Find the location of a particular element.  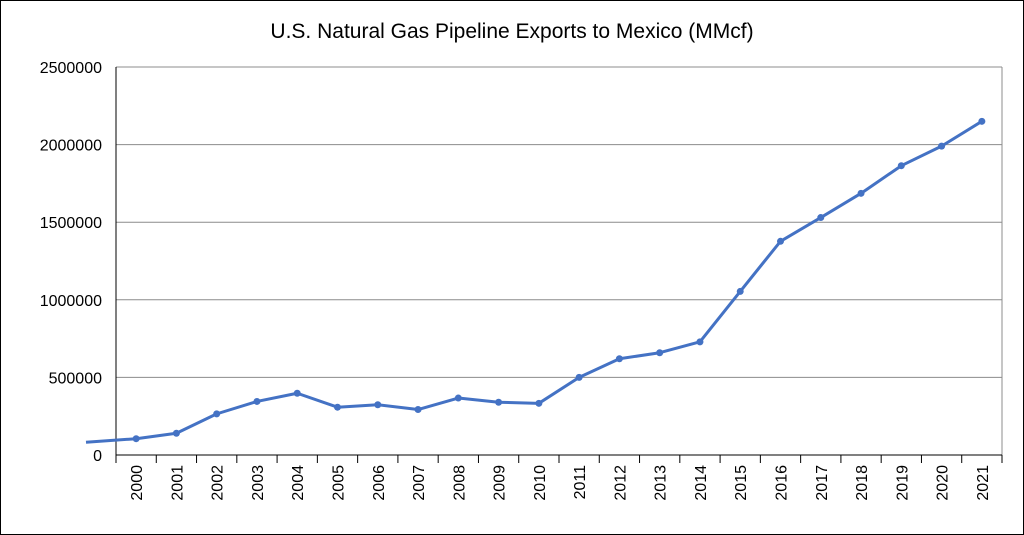

x-tick-label: 2006 is located at coordinates (379, 483).